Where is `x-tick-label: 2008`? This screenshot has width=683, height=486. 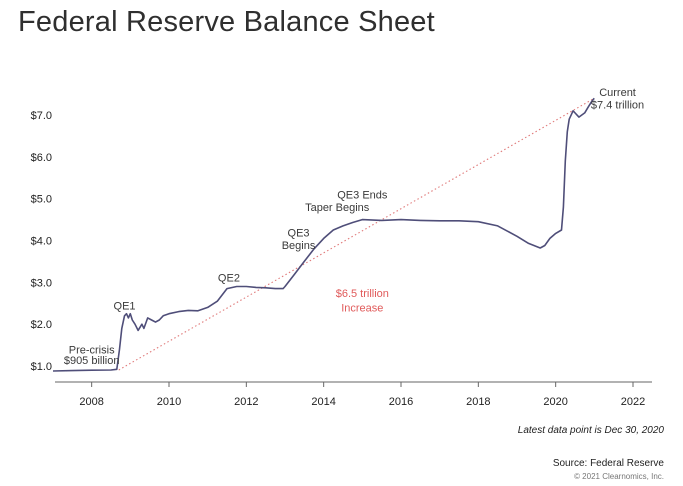 x-tick-label: 2008 is located at coordinates (91, 402).